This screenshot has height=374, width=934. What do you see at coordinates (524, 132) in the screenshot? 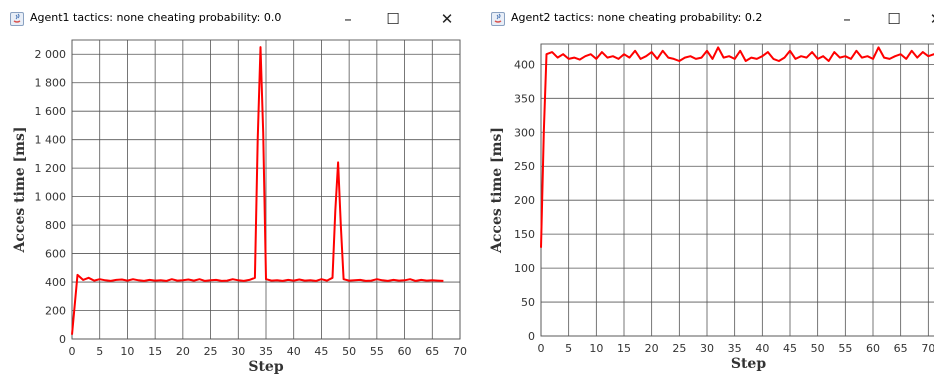
I see `y-tick-label: 300` at bounding box center [524, 132].